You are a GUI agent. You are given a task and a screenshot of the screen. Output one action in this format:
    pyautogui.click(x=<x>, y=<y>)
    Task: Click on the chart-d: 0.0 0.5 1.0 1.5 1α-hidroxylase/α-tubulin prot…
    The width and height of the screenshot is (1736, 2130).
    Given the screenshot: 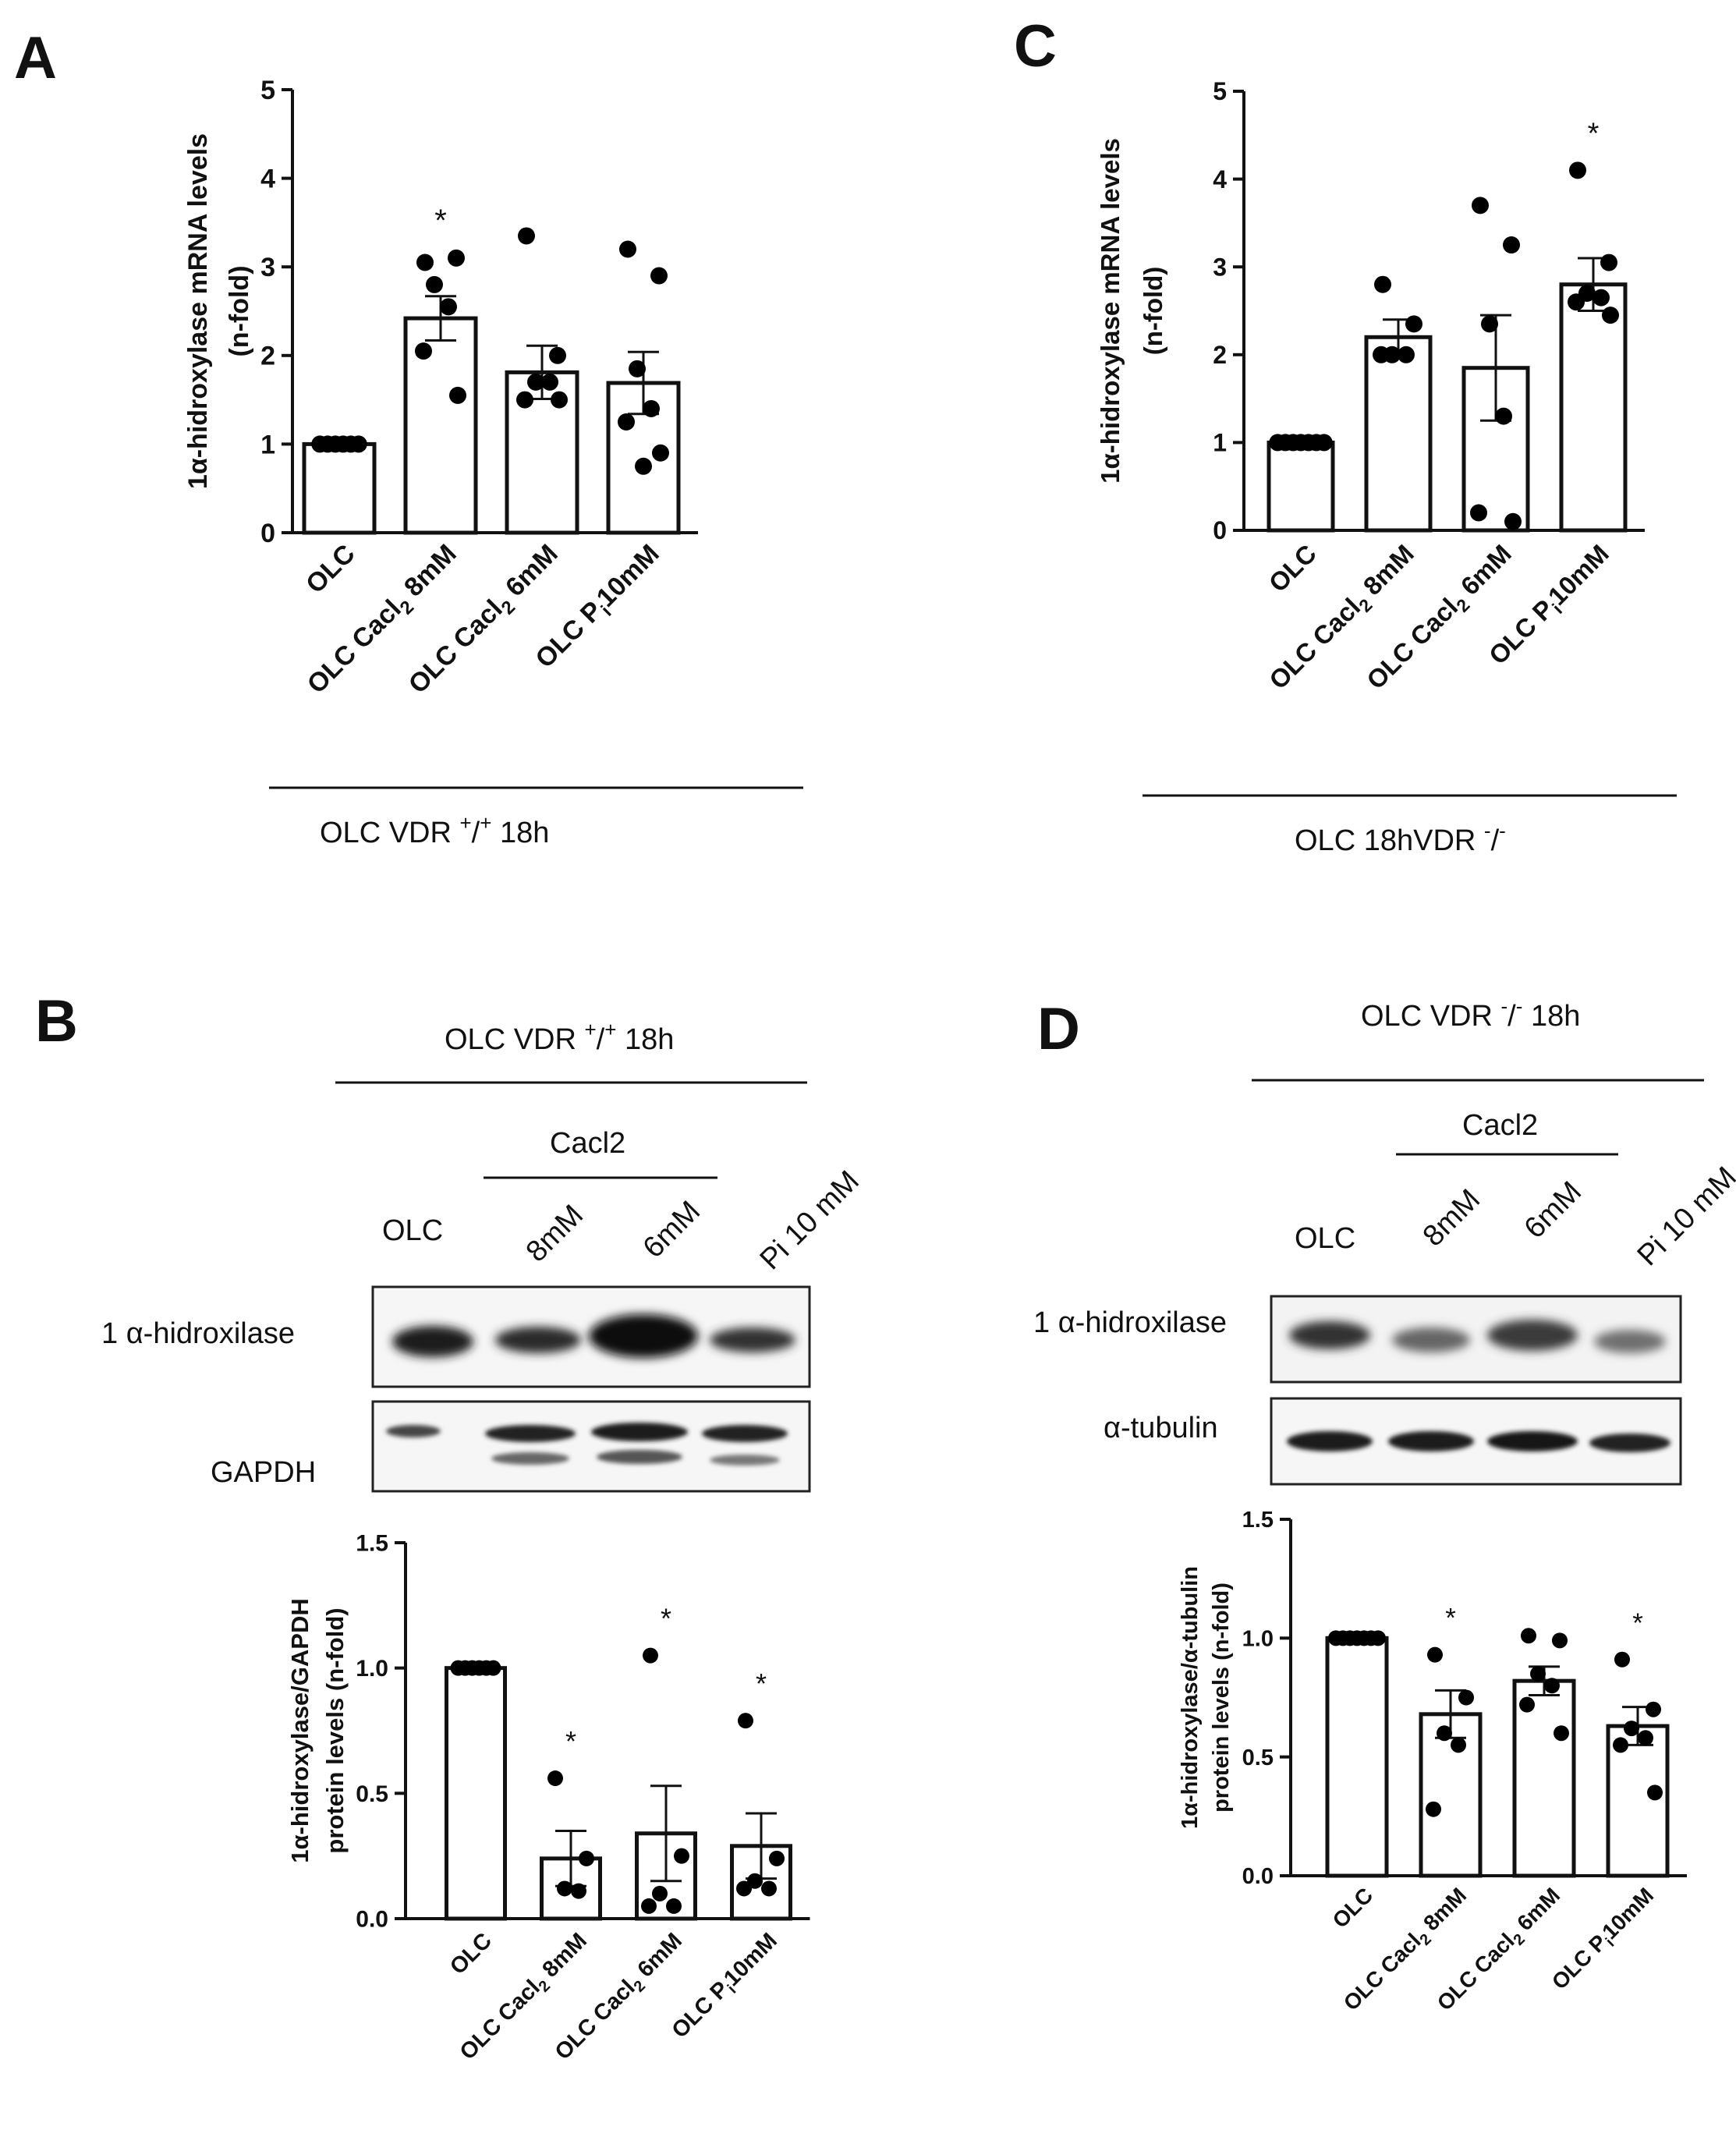 What is the action you would take?
    pyautogui.click(x=1433, y=1763)
    